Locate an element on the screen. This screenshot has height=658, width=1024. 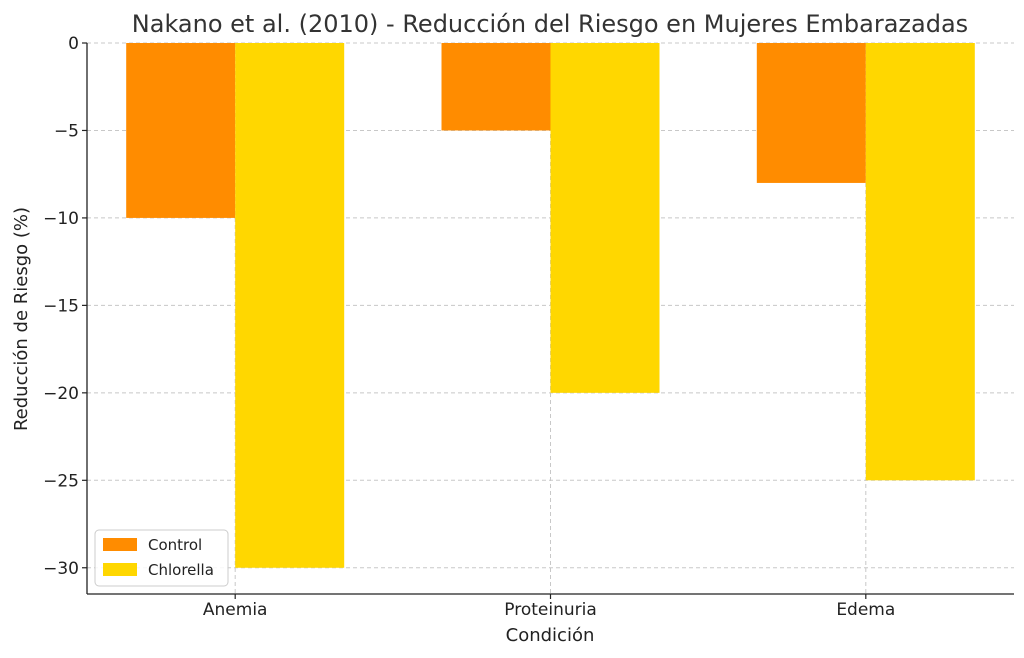
y-tick-label: −30 is located at coordinates (61, 569).